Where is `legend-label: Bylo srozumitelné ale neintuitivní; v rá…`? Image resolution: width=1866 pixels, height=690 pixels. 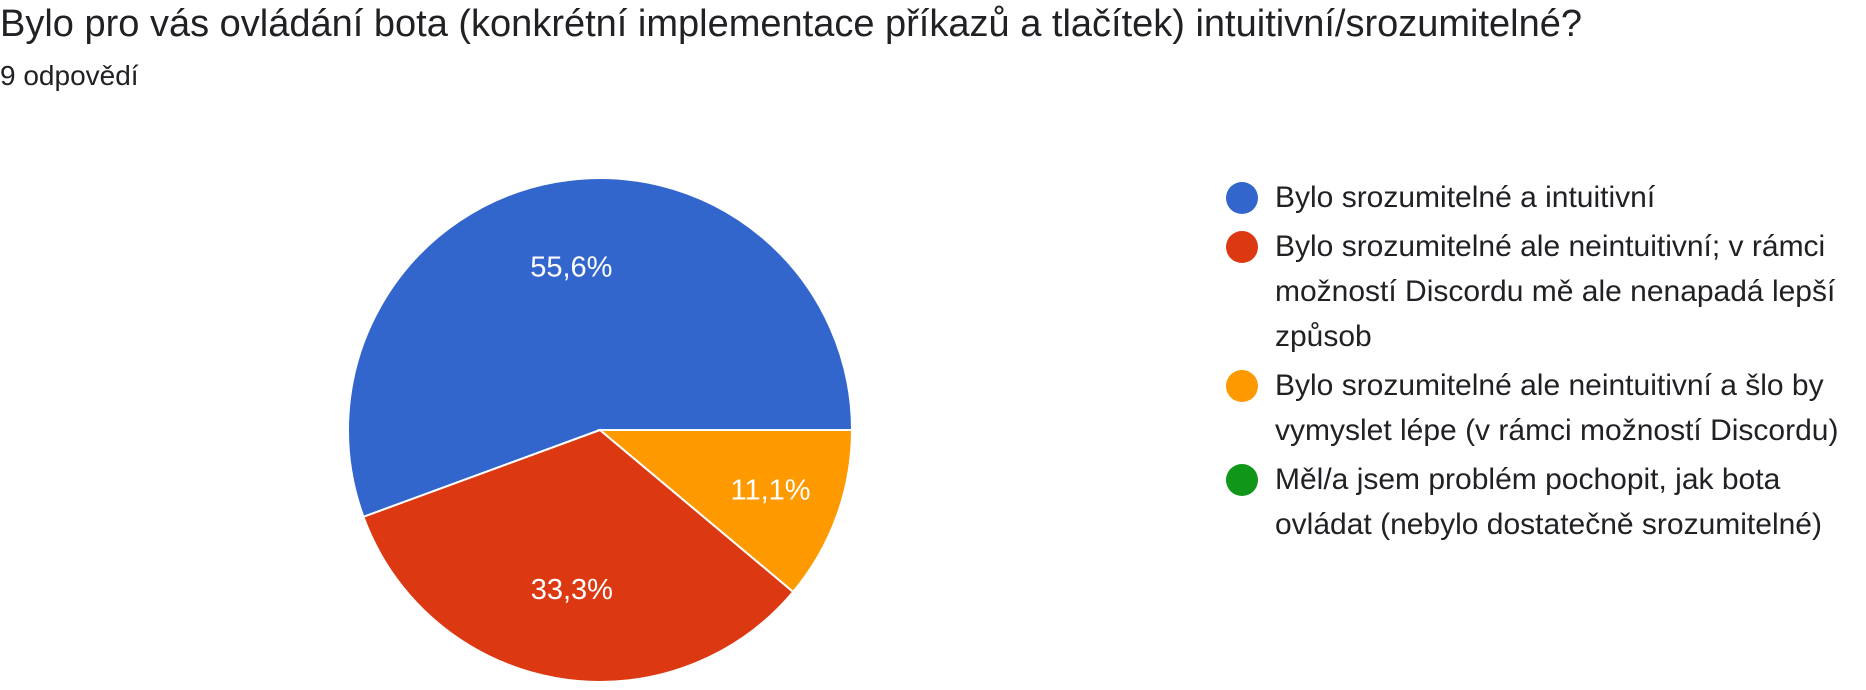 legend-label: Bylo srozumitelné ale neintuitivní; v rá… is located at coordinates (1555, 291).